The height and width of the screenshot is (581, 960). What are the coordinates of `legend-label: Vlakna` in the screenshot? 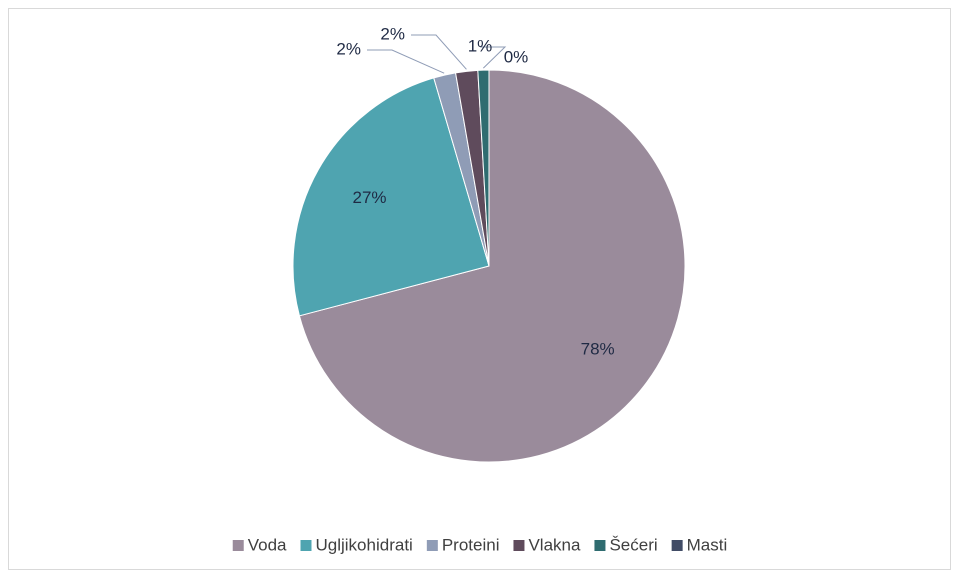 It's located at (554, 544).